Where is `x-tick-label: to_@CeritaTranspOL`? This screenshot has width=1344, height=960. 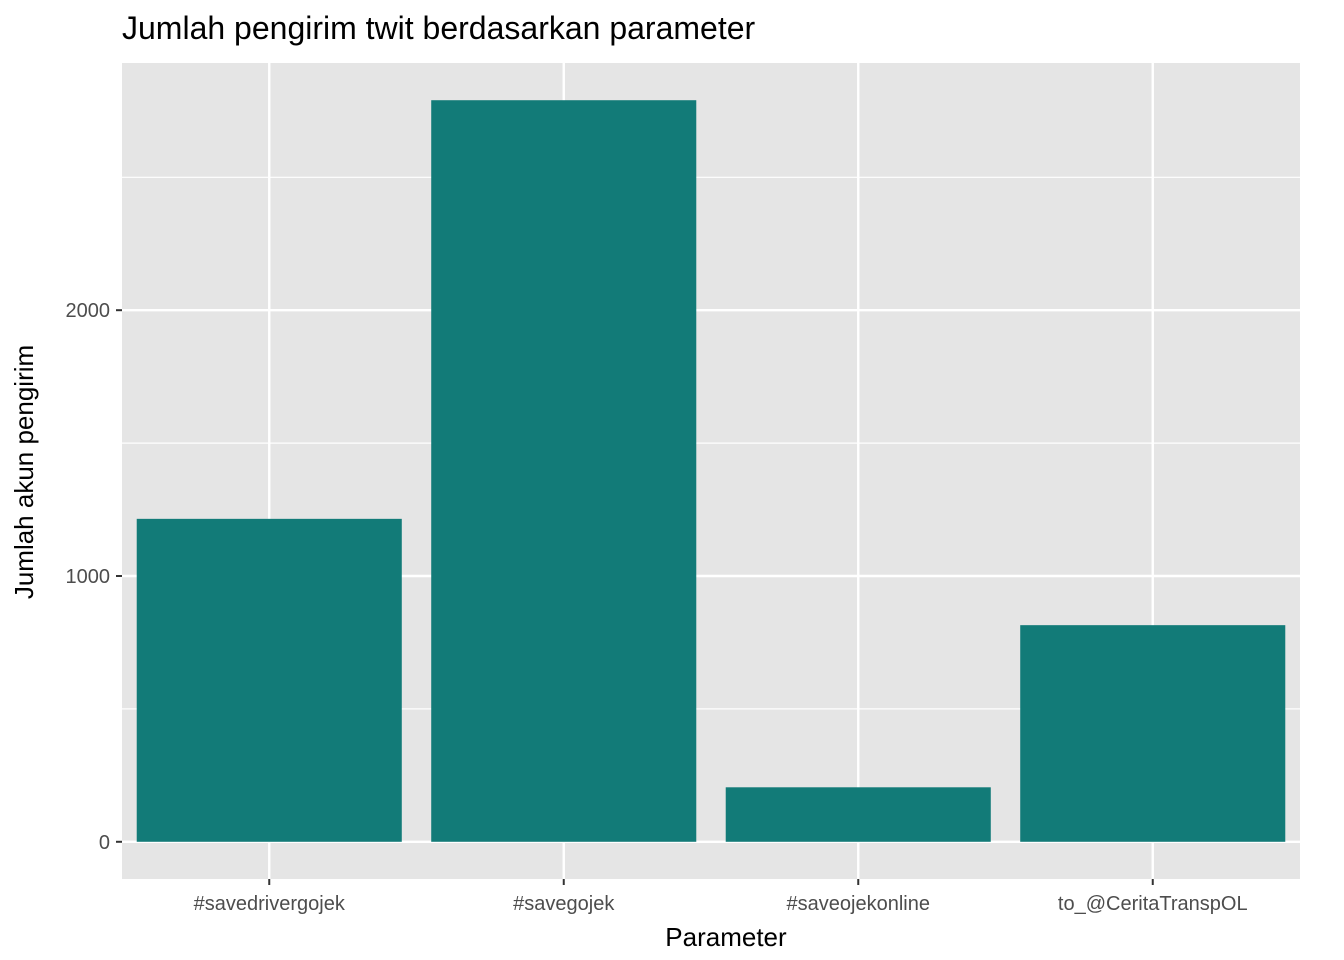 x-tick-label: to_@CeritaTranspOL is located at coordinates (1153, 904).